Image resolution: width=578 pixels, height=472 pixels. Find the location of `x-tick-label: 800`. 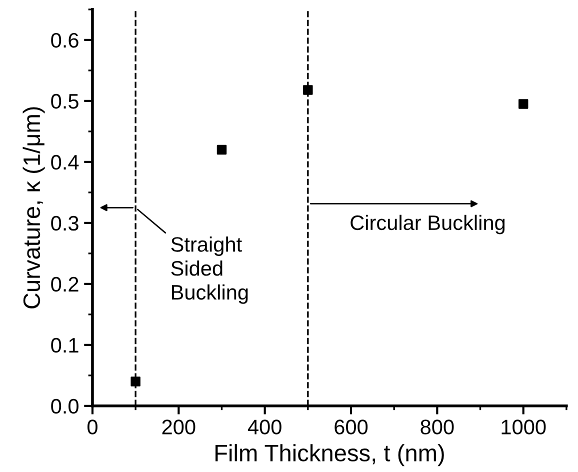

x-tick-label: 800 is located at coordinates (437, 427).